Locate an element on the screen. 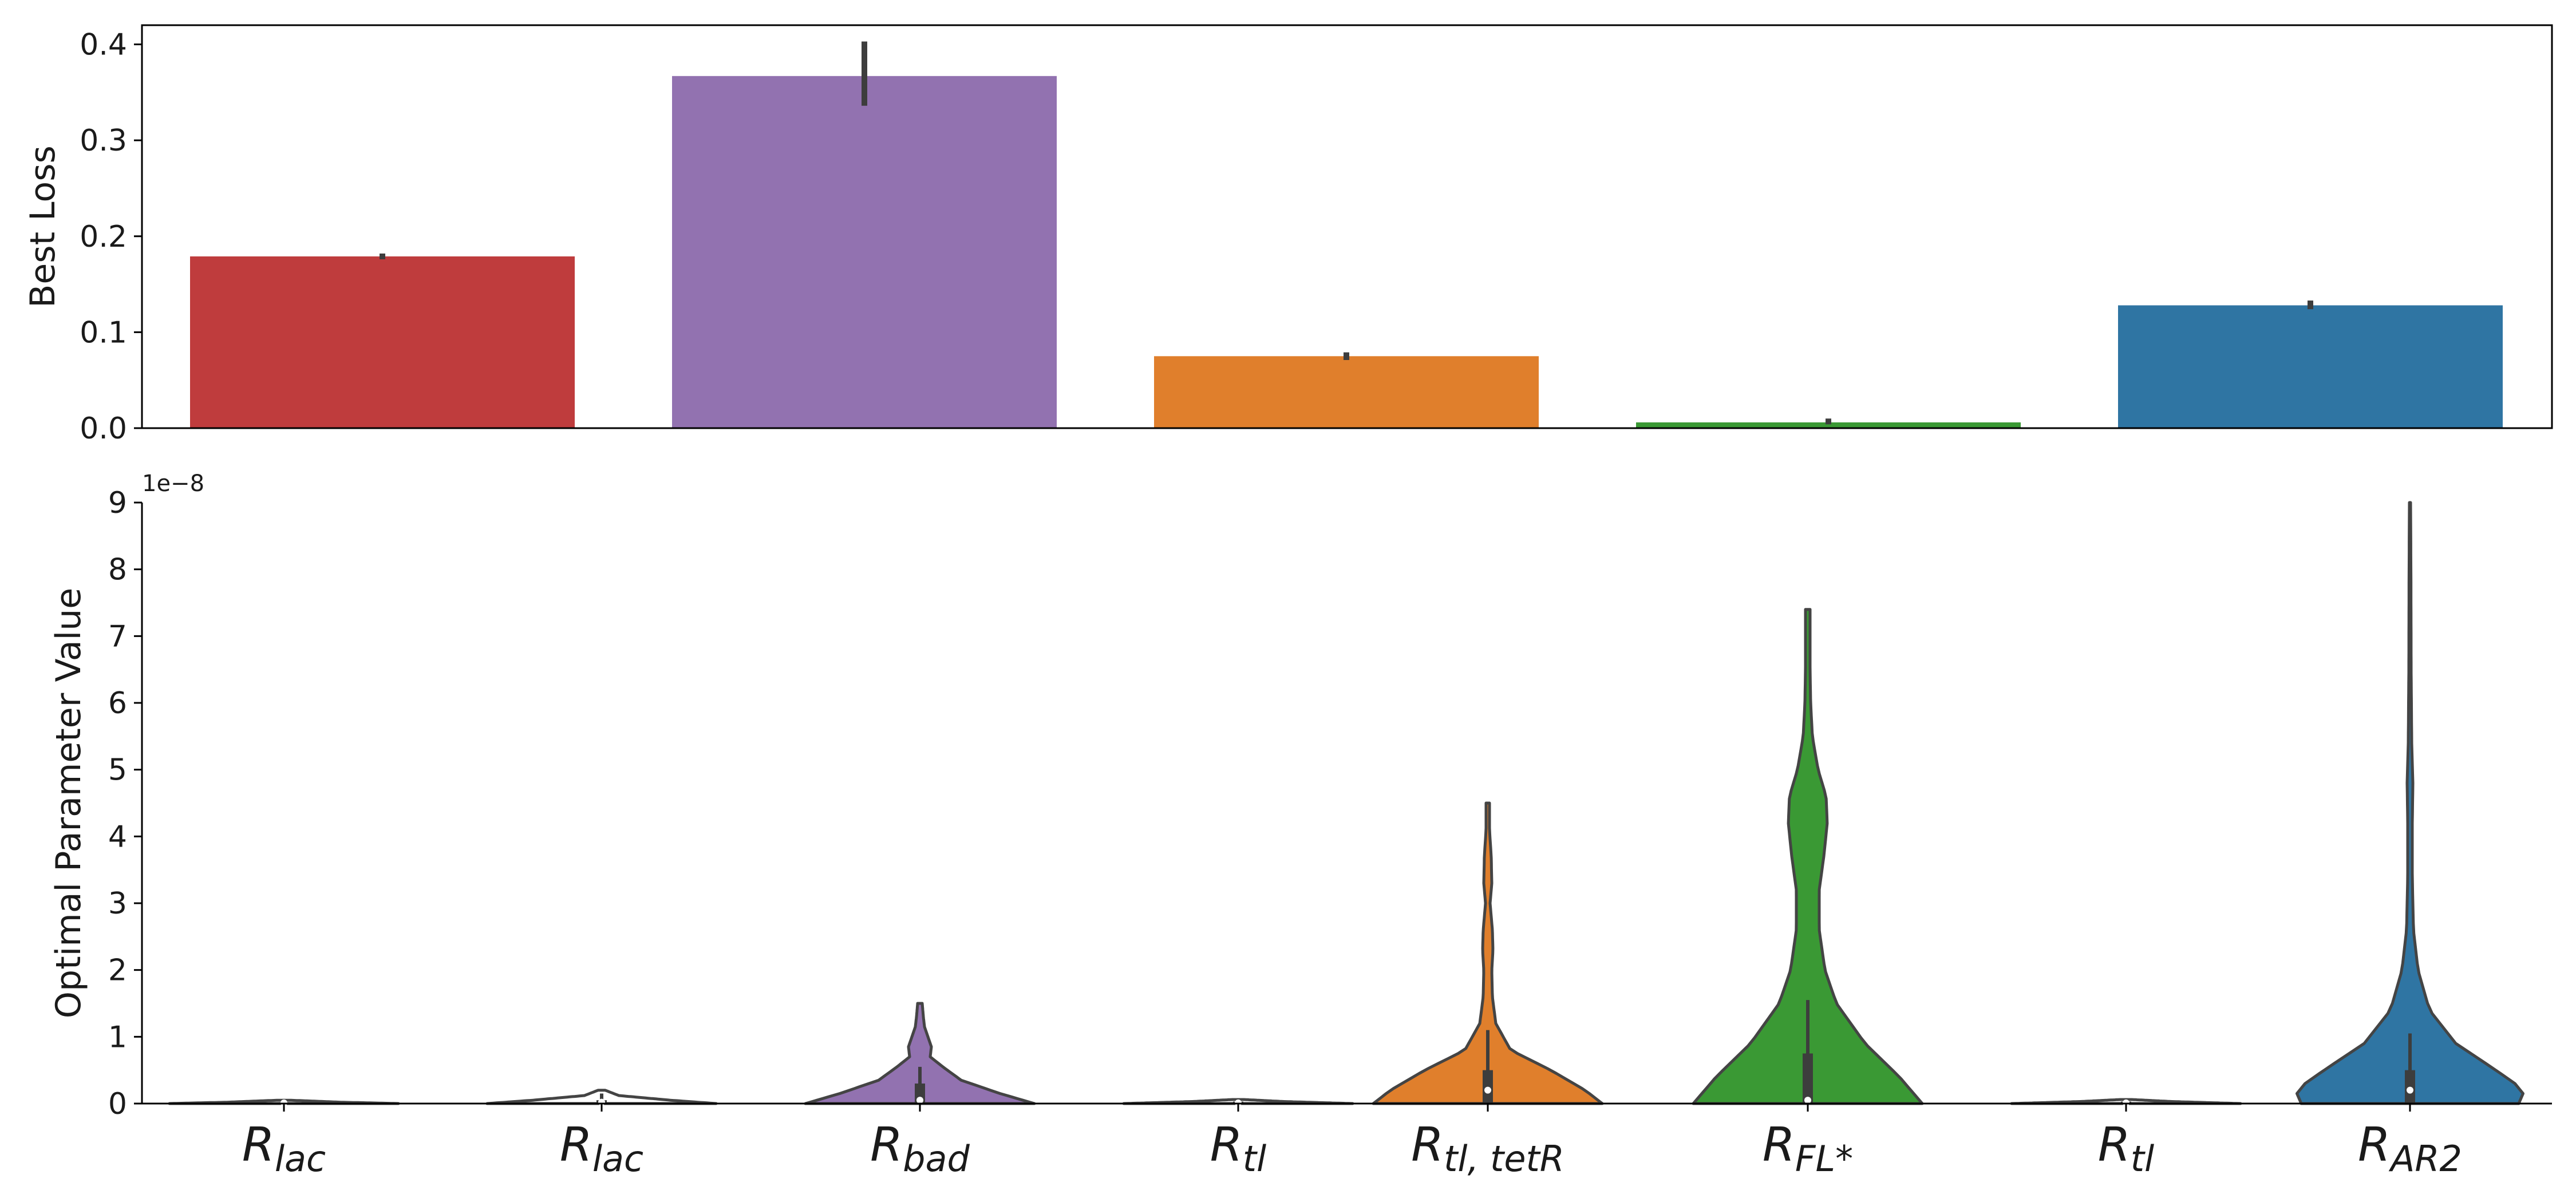 This screenshot has height=1202, width=2576. bottom-y-tick-label: 2 is located at coordinates (117, 971).